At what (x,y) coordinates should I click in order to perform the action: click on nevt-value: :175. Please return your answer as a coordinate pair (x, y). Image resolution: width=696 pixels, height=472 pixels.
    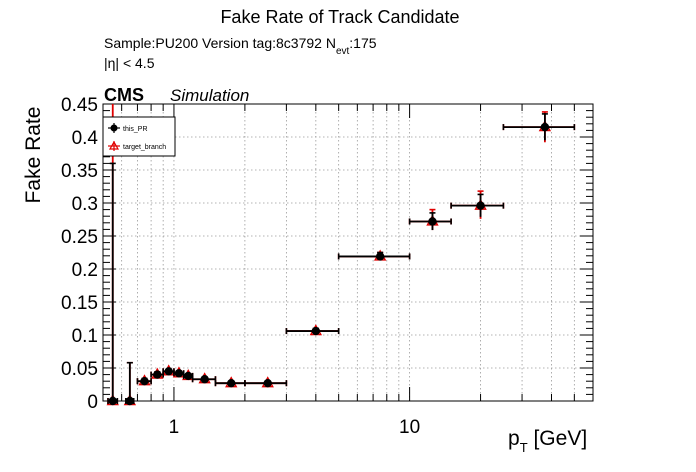
    Looking at the image, I should click on (362, 43).